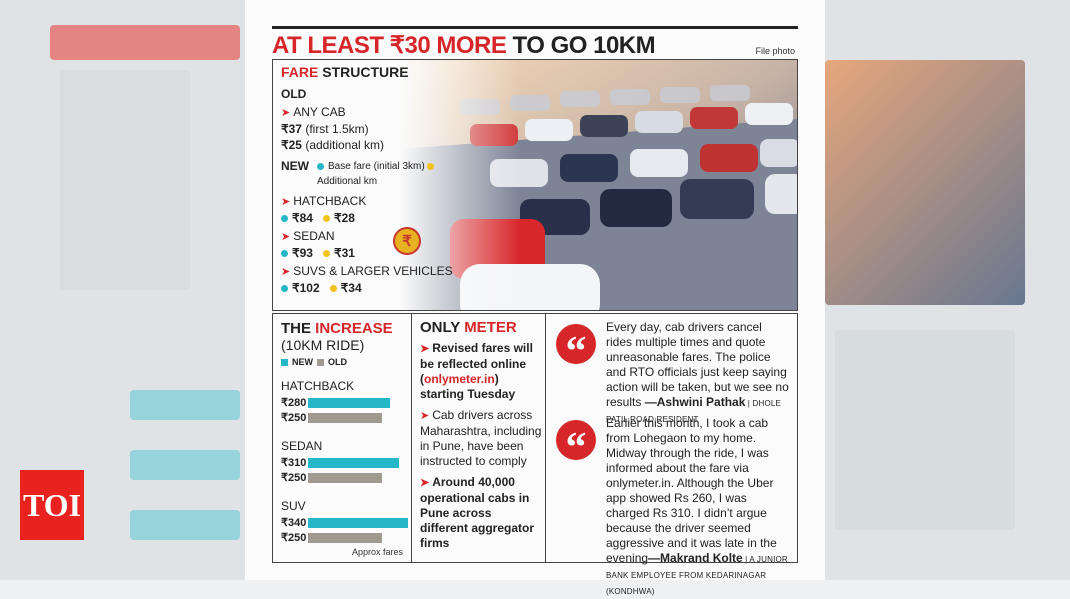 The width and height of the screenshot is (1070, 599). Describe the element at coordinates (302, 446) in the screenshot. I see `bar-category-label: SEDAN` at that location.